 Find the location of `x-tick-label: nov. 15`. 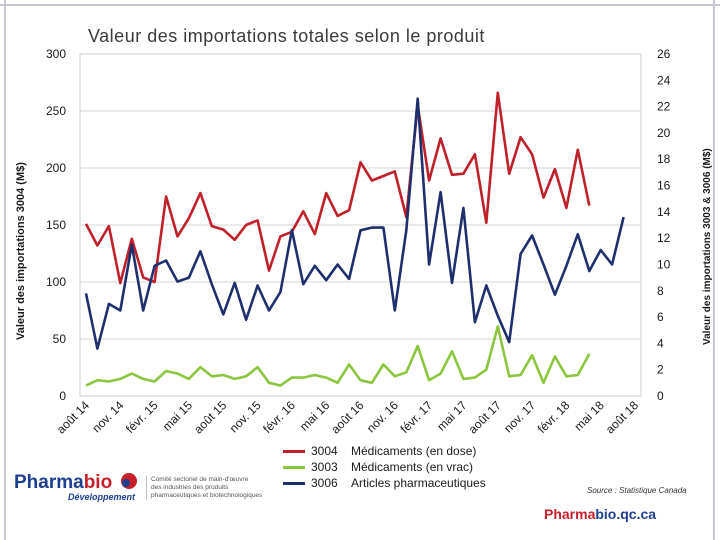

x-tick-label: nov. 15 is located at coordinates (245, 416).